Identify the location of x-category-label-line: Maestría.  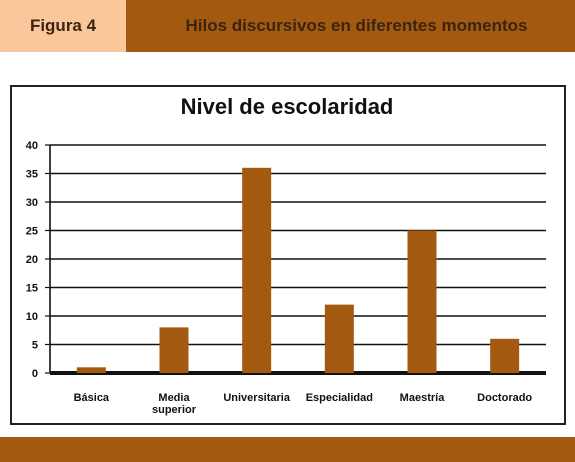
(423, 398).